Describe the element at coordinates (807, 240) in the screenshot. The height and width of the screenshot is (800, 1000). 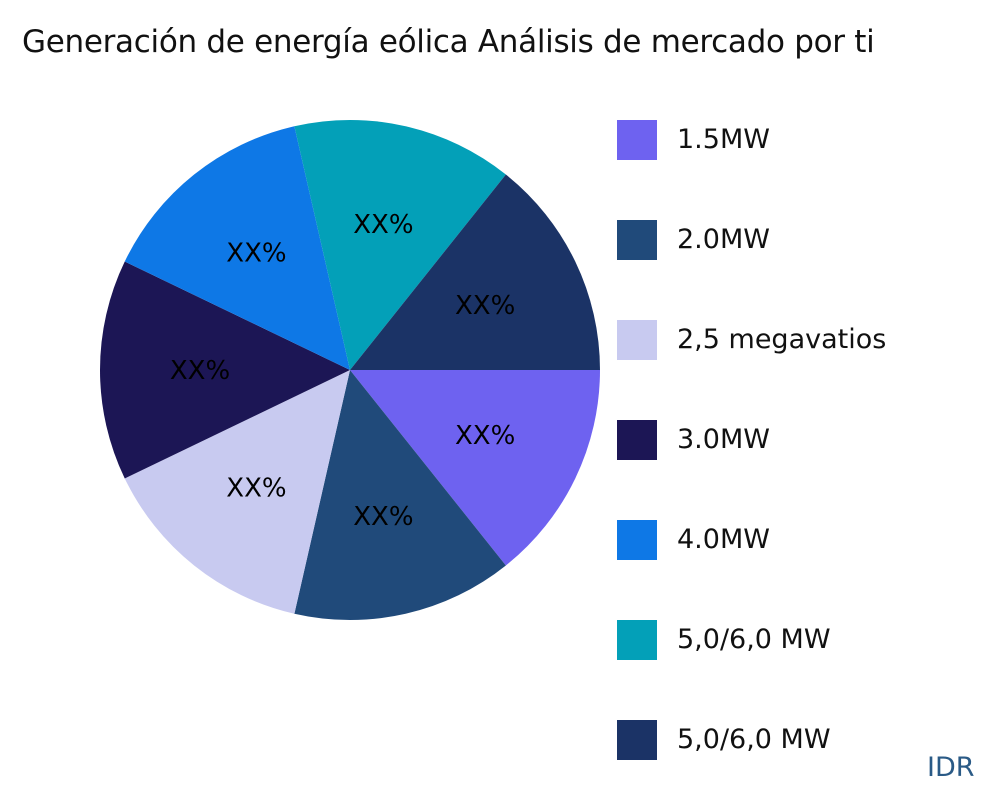
I see `legend-item: 2.0MW` at that location.